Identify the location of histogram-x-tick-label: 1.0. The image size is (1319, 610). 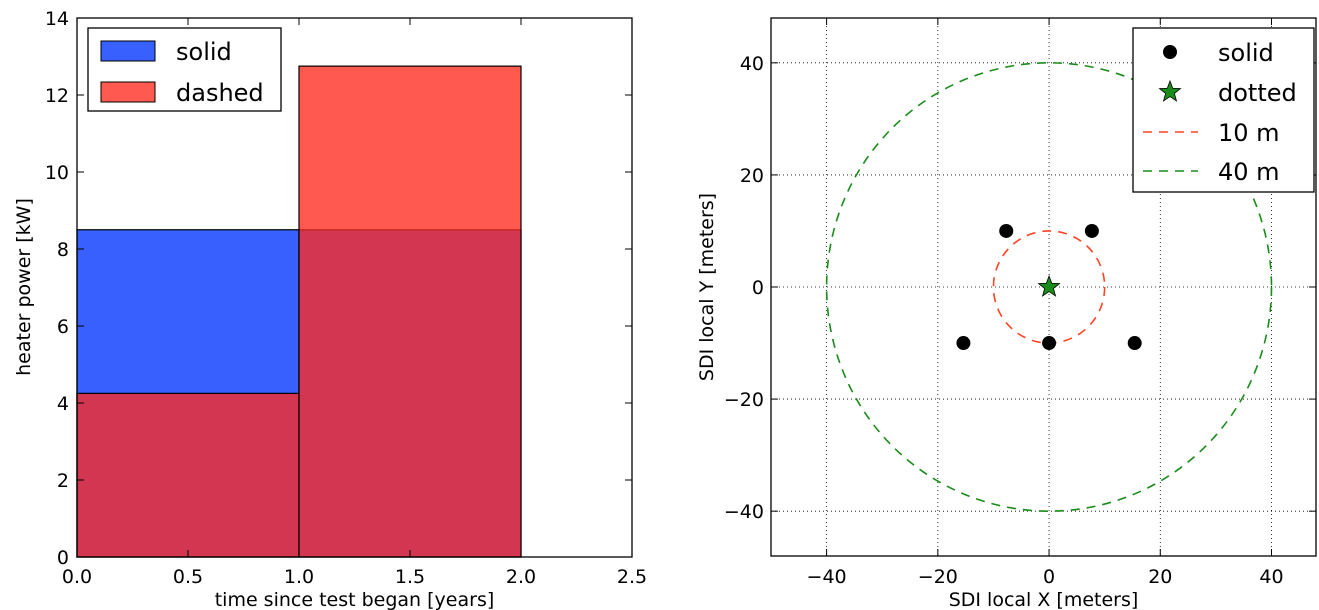
(299, 577).